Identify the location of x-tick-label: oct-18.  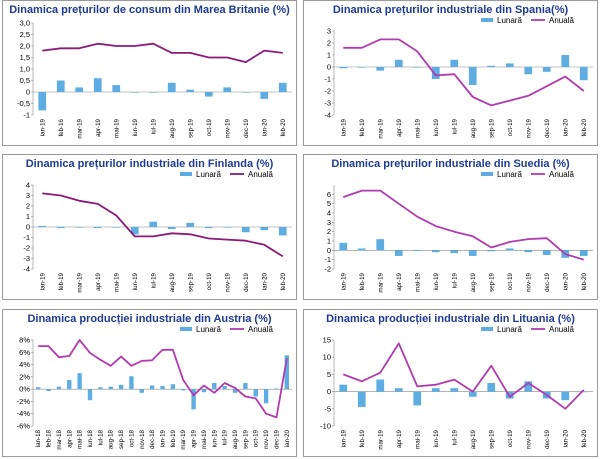
(131, 438).